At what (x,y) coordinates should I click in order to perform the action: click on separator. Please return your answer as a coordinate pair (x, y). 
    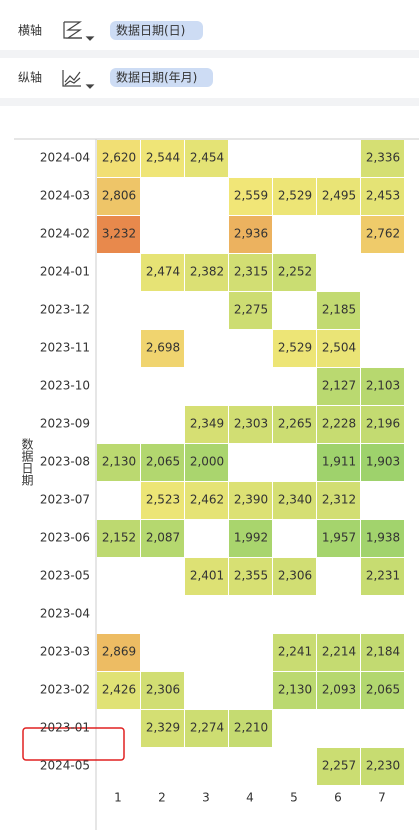
    Looking at the image, I should click on (209, 54).